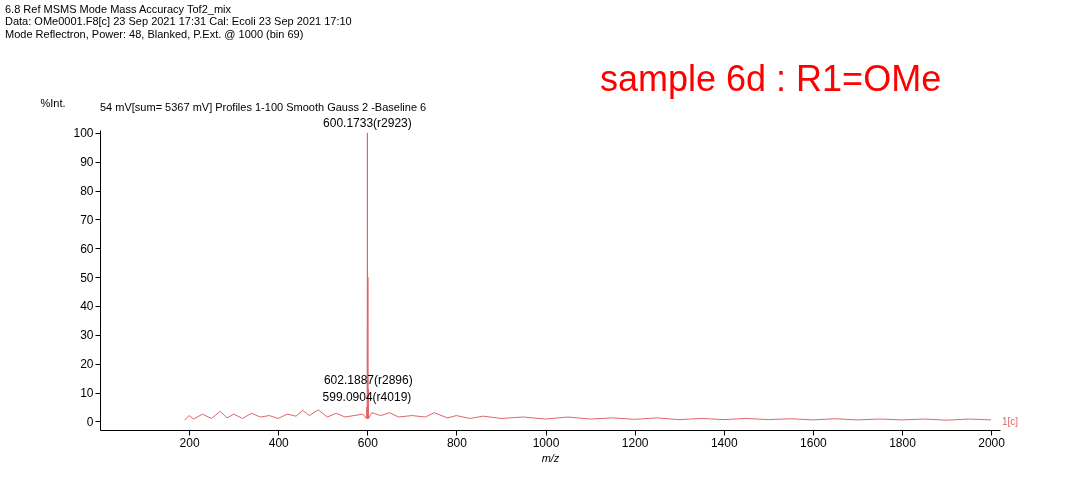  What do you see at coordinates (87, 277) in the screenshot?
I see `y-tick-label: 50` at bounding box center [87, 277].